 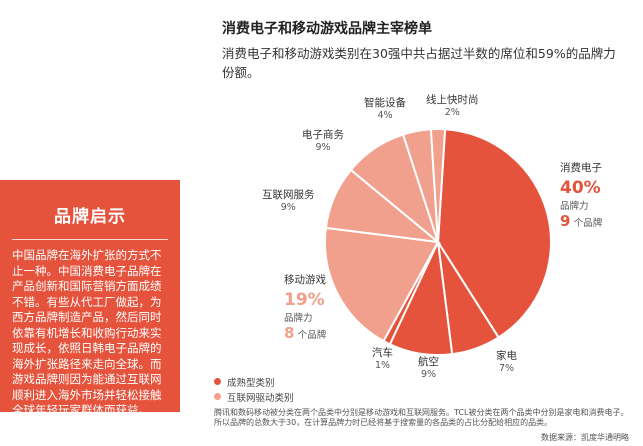 I want to click on label-aviation-name: 航空, so click(x=428, y=362).